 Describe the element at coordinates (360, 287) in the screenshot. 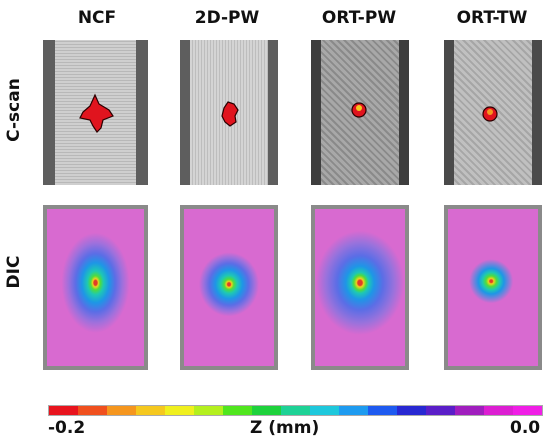

I see `dic-panel-ort-pw` at that location.